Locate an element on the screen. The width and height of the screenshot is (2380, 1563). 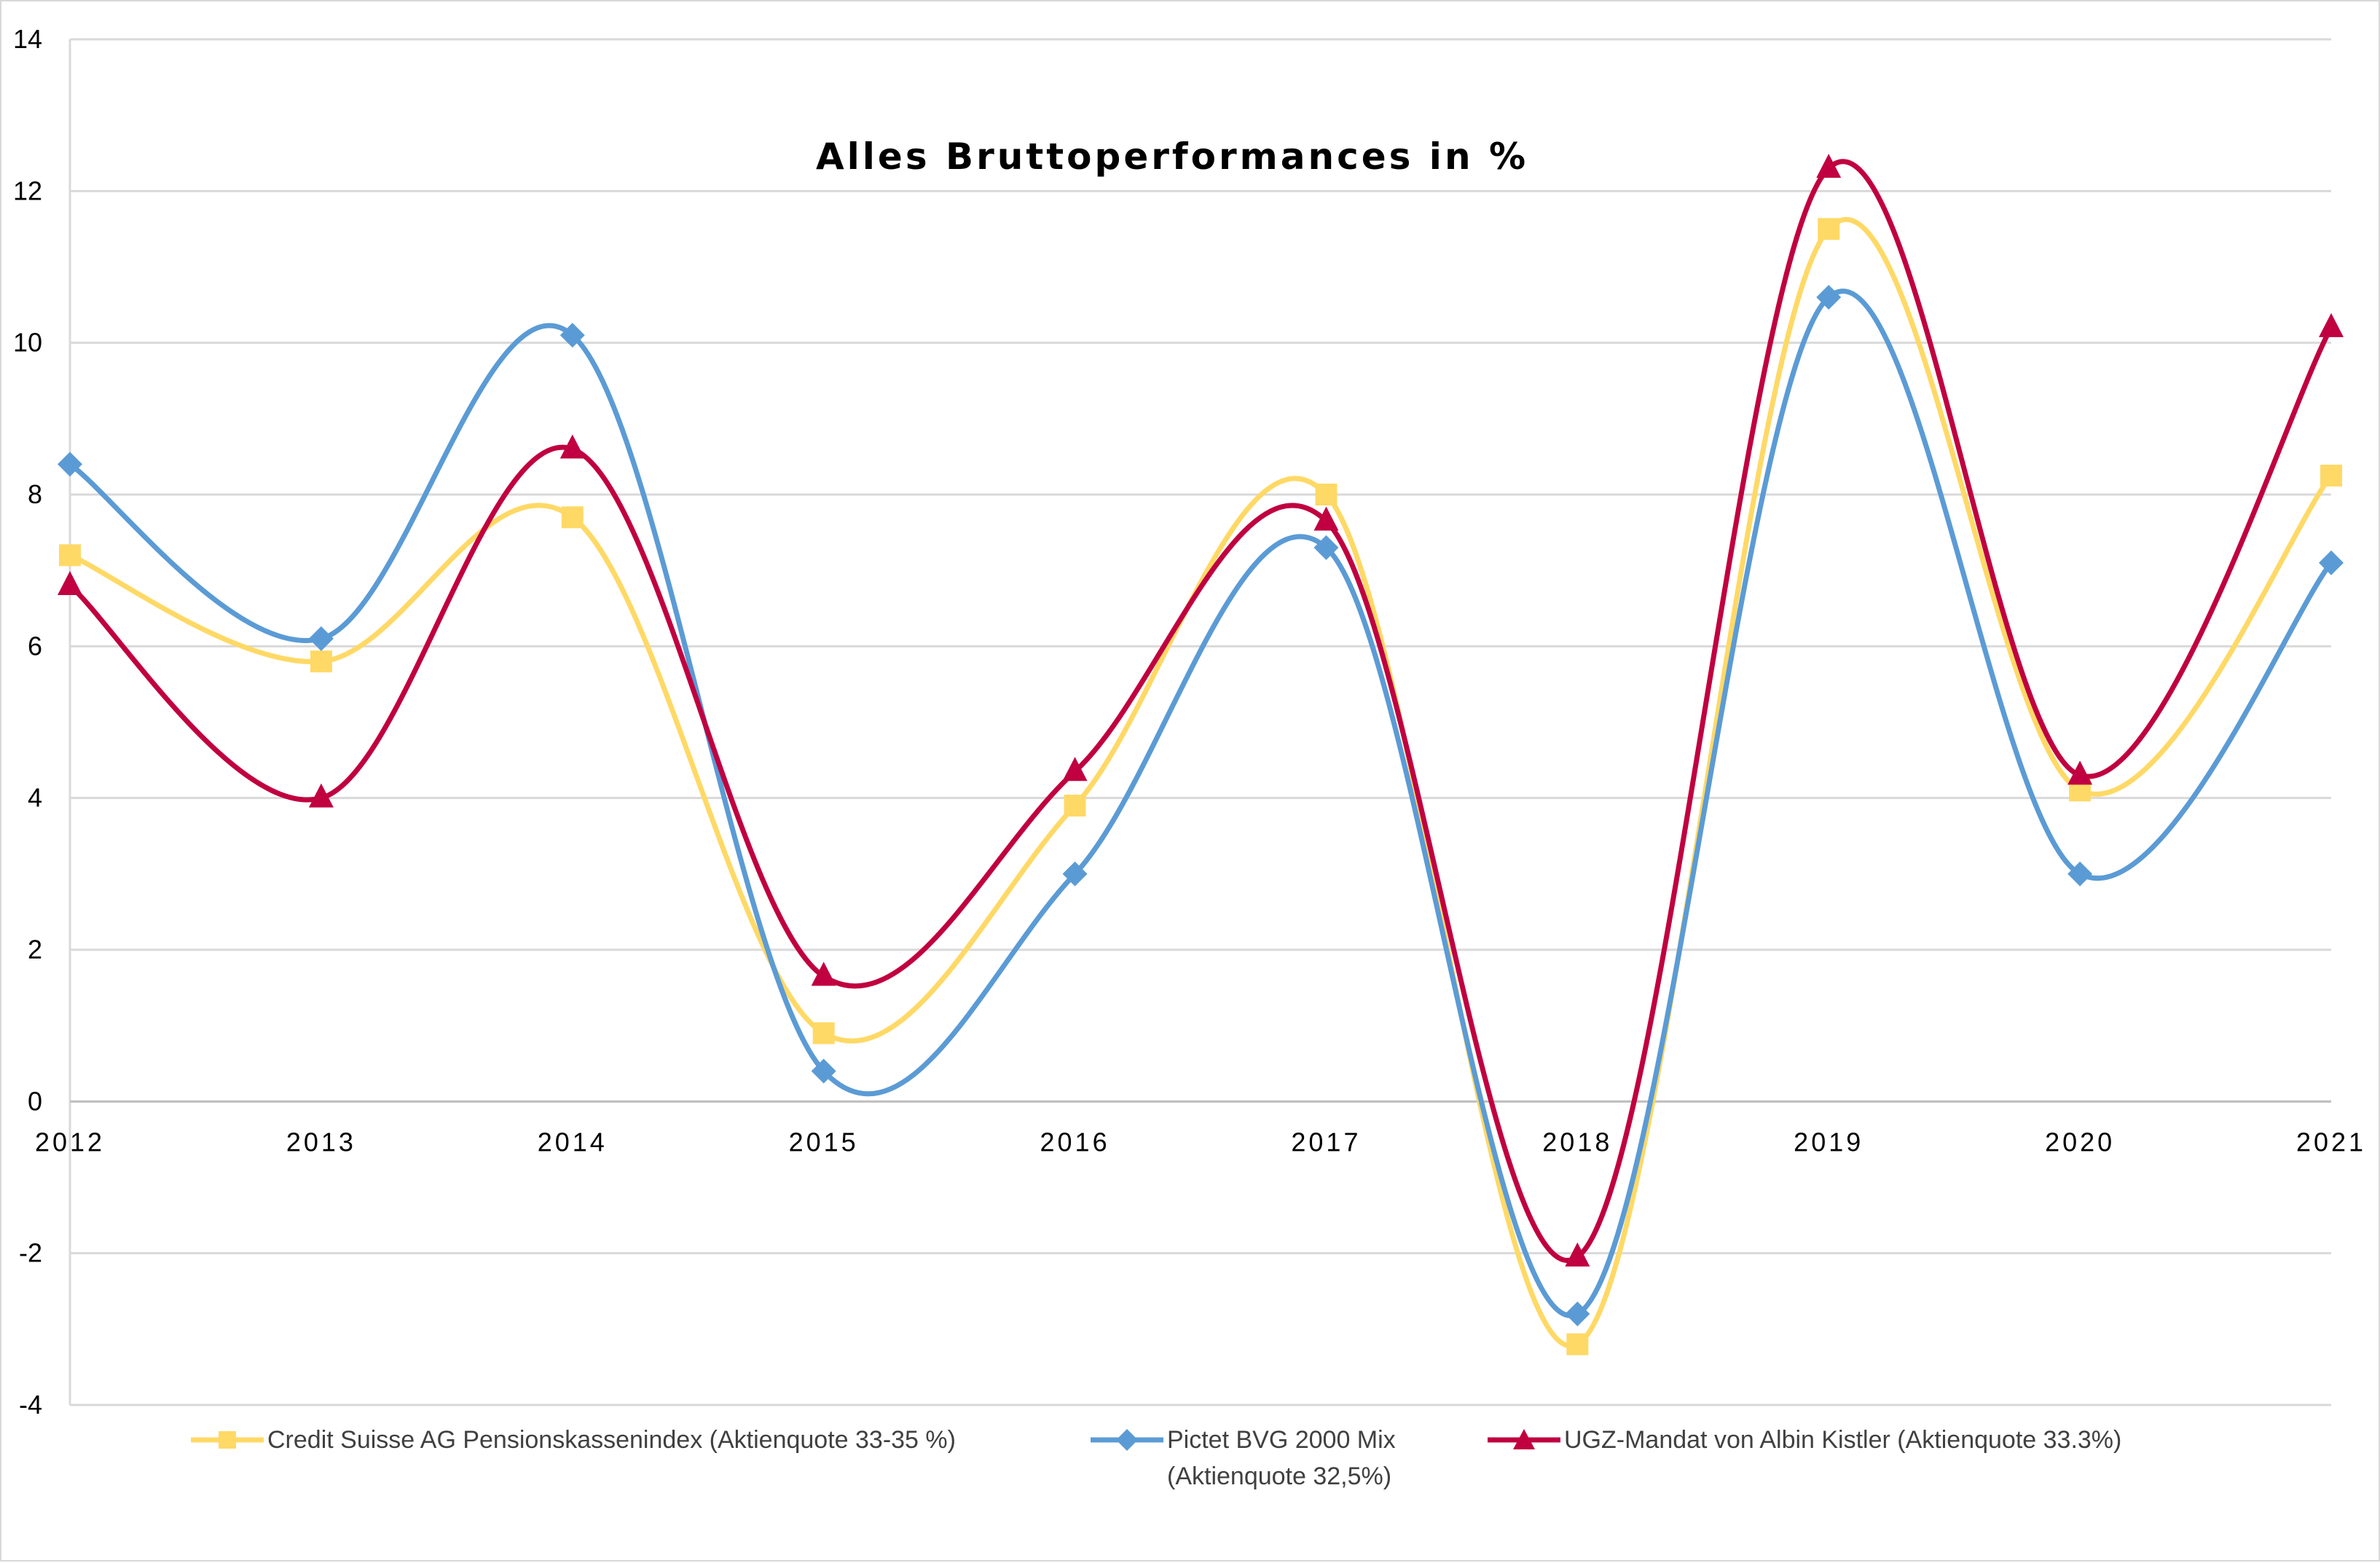
legend-square-marker-icon is located at coordinates (228, 1440).